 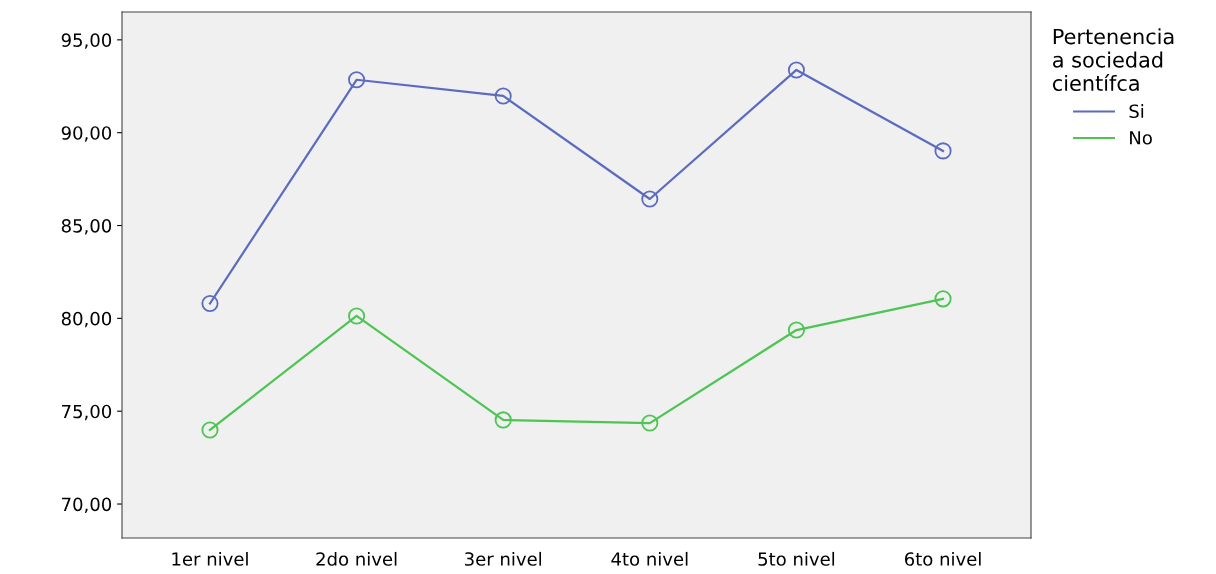 What do you see at coordinates (649, 558) in the screenshot?
I see `x-tick-label: 4to nivel` at bounding box center [649, 558].